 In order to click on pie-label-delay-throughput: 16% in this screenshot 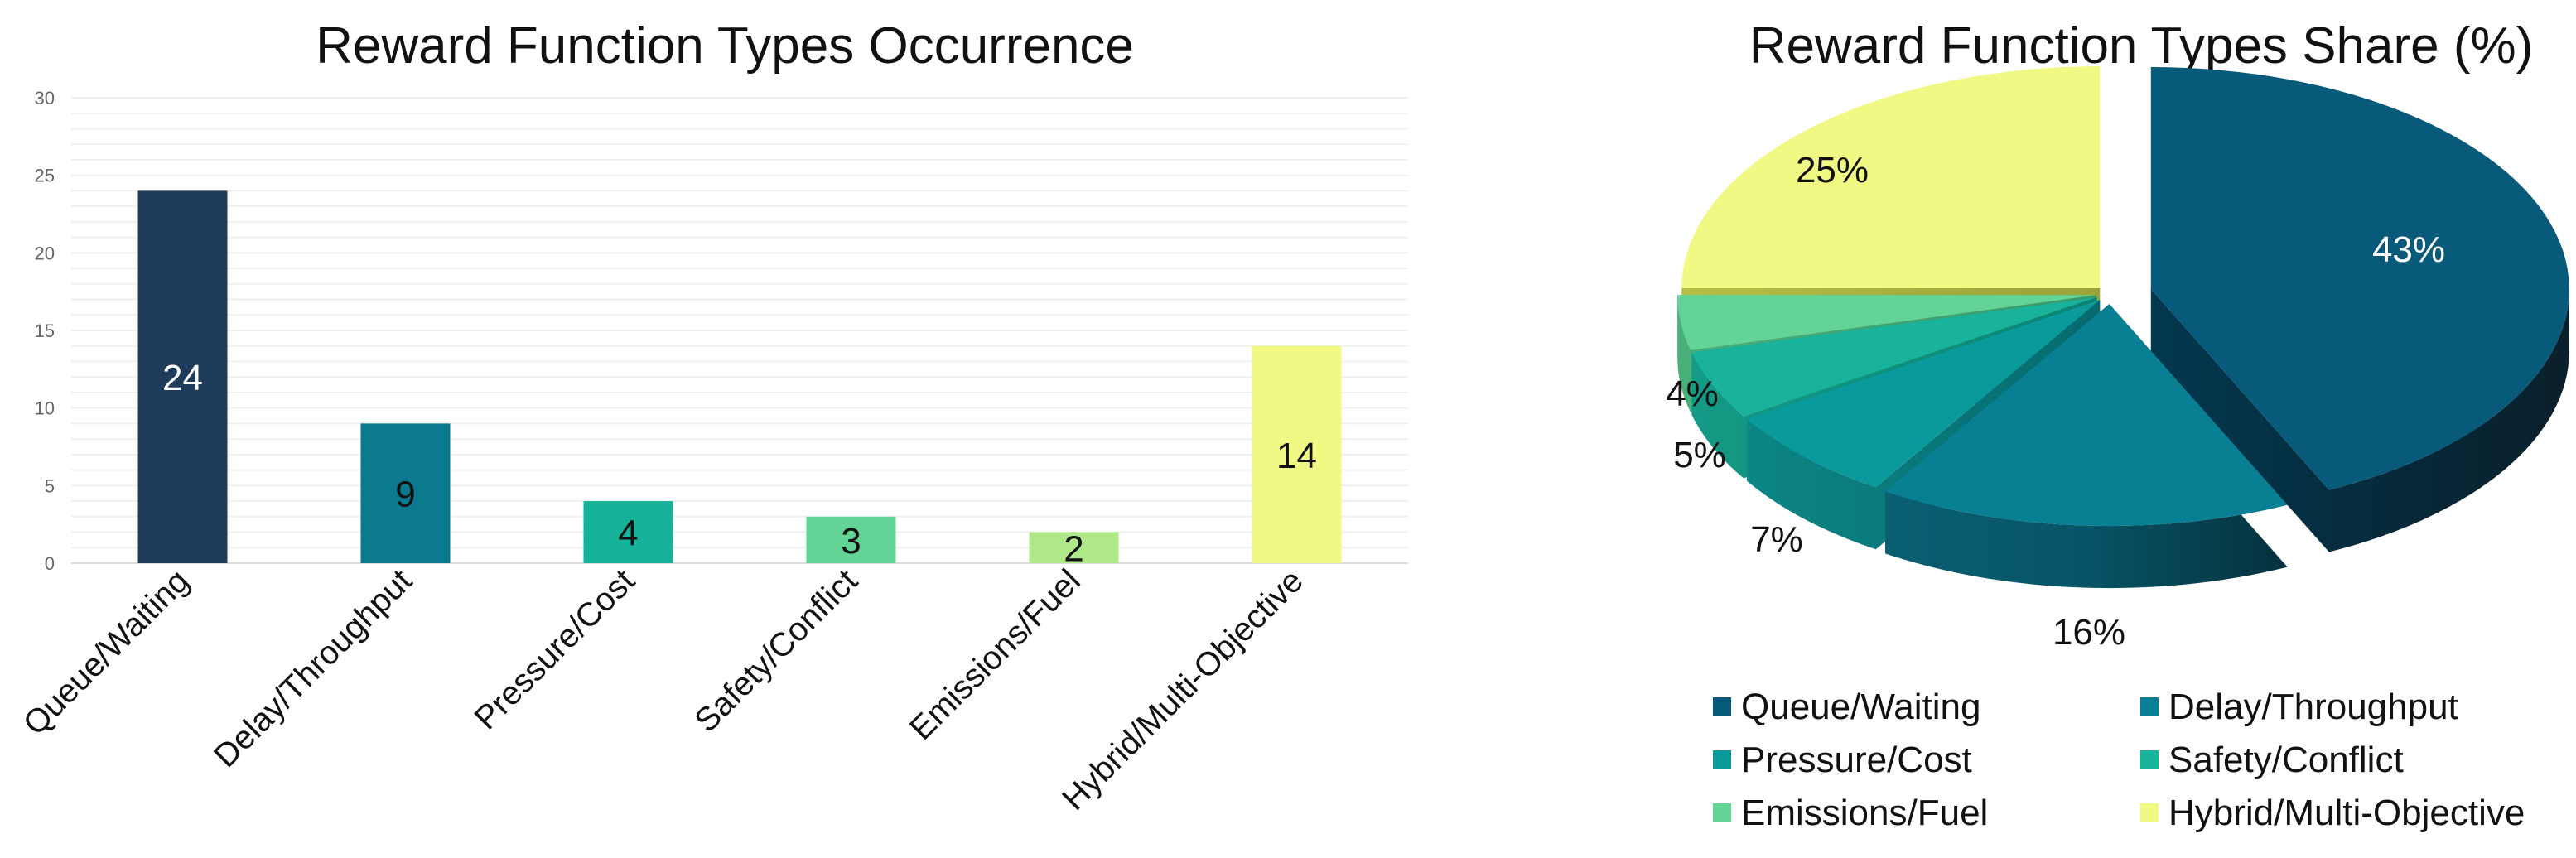, I will do `click(2089, 632)`.